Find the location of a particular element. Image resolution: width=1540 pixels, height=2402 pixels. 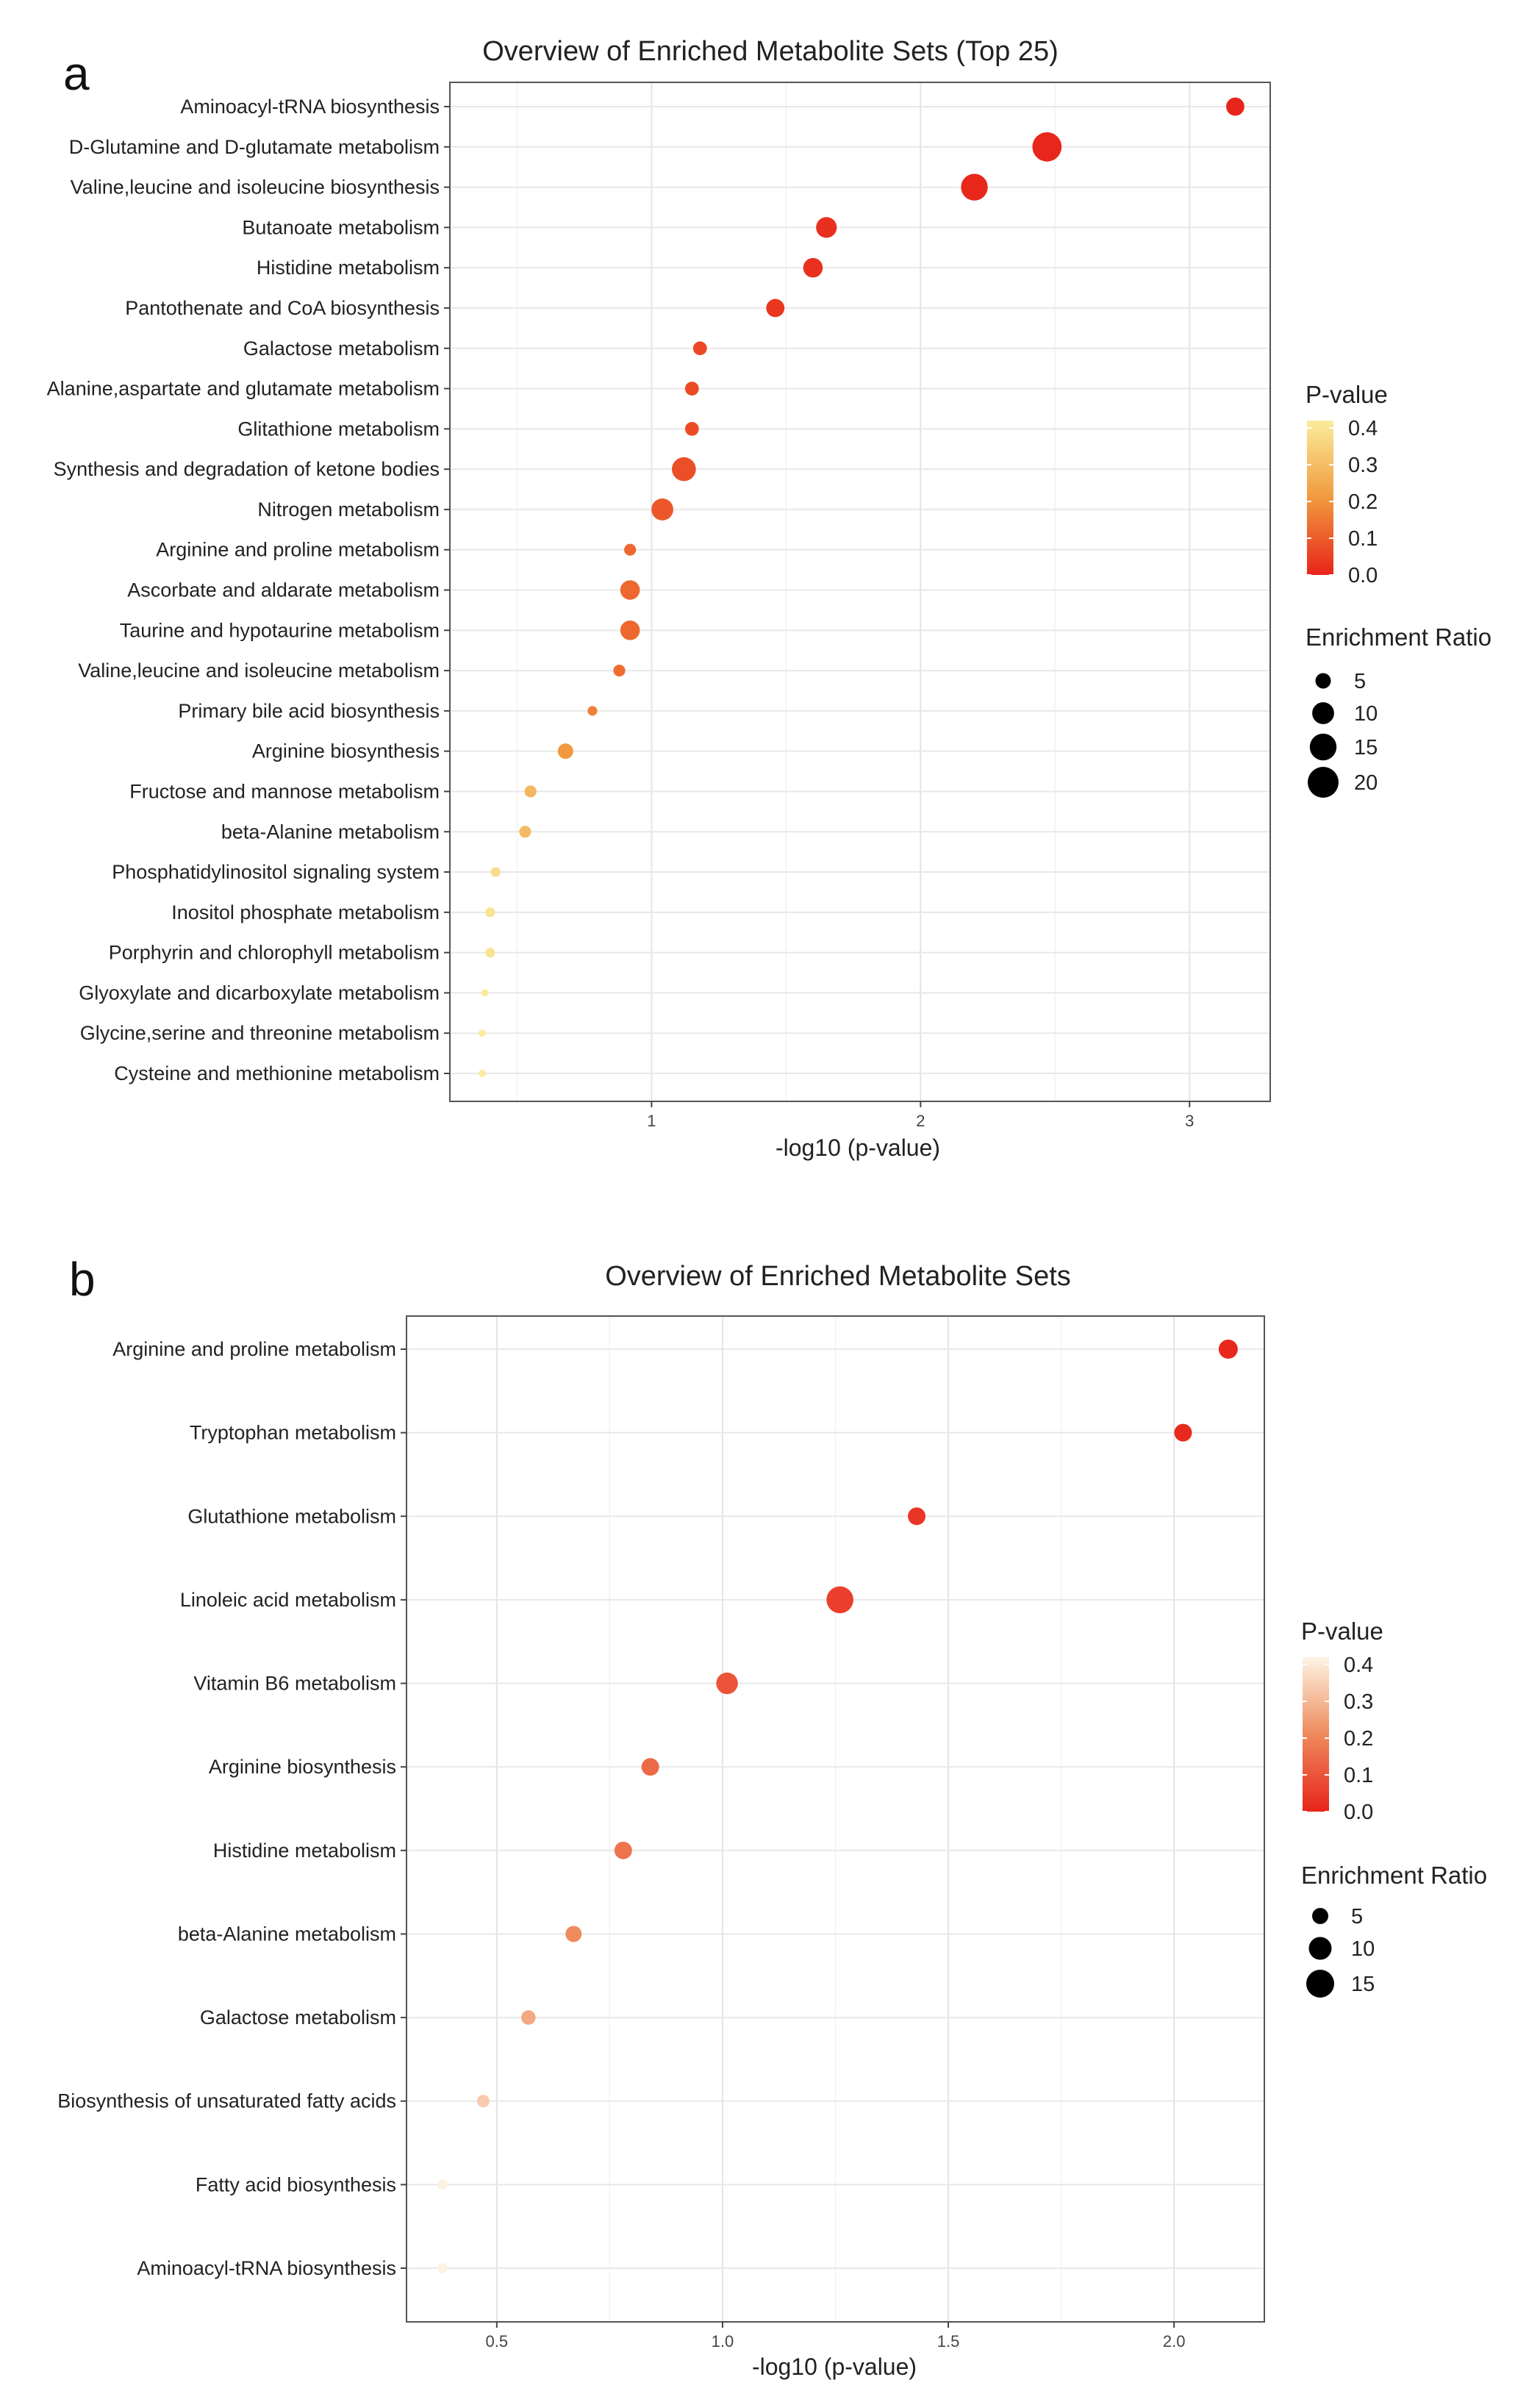

x-tick-label: 2.0 is located at coordinates (1175, 2341).